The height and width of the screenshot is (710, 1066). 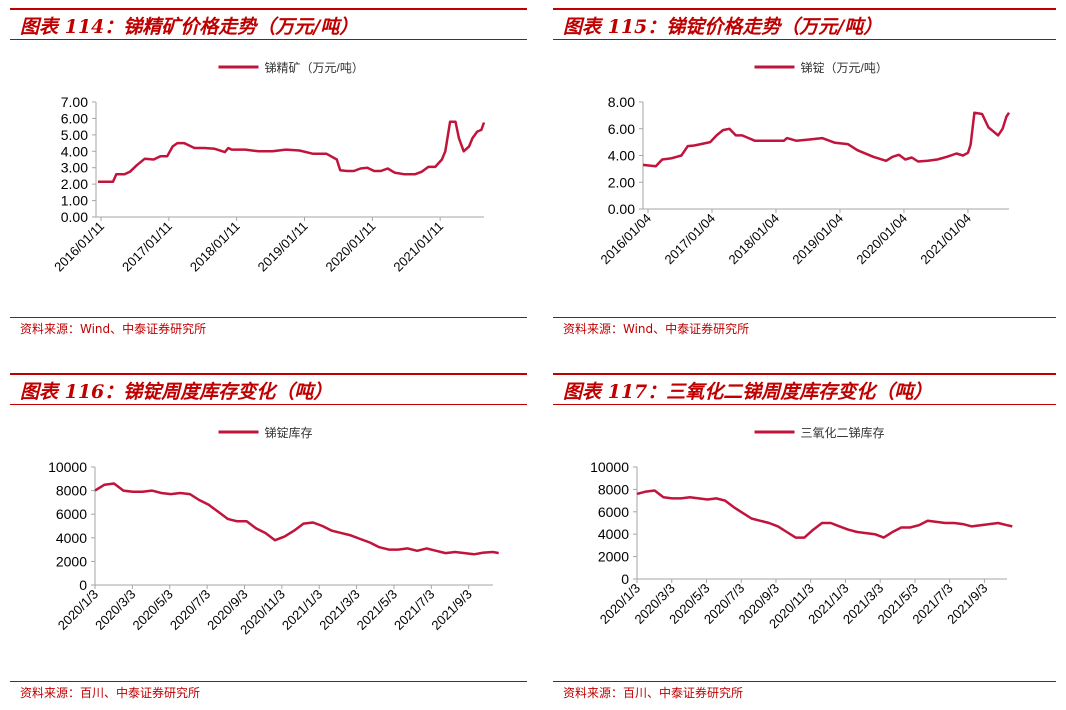 I want to click on x-tick-label: 2018/01/11, so click(x=215, y=247).